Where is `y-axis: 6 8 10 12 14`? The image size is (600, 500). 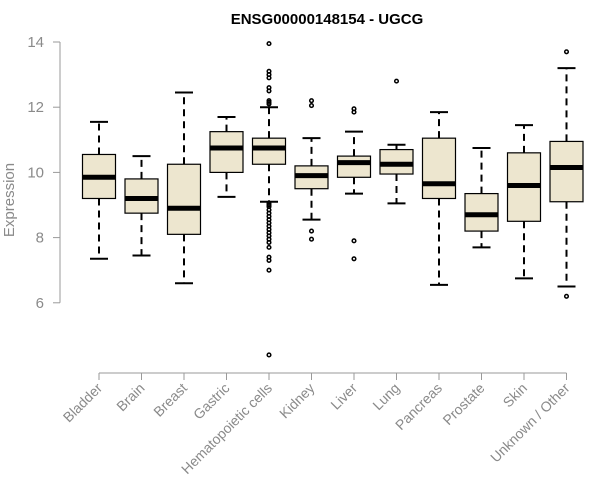 y-axis: 6 8 10 12 14 is located at coordinates (44, 173).